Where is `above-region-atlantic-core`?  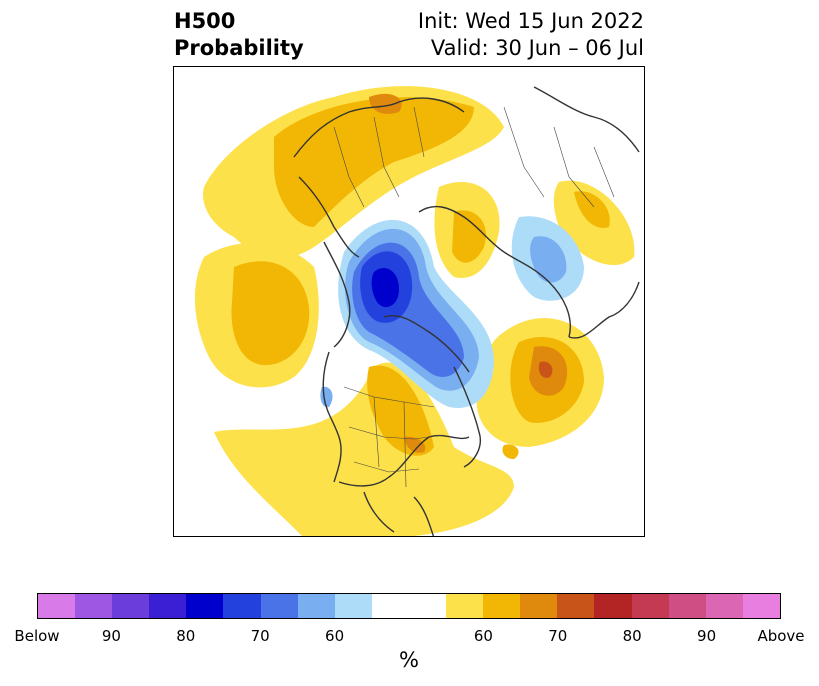 above-region-atlantic-core is located at coordinates (270, 313).